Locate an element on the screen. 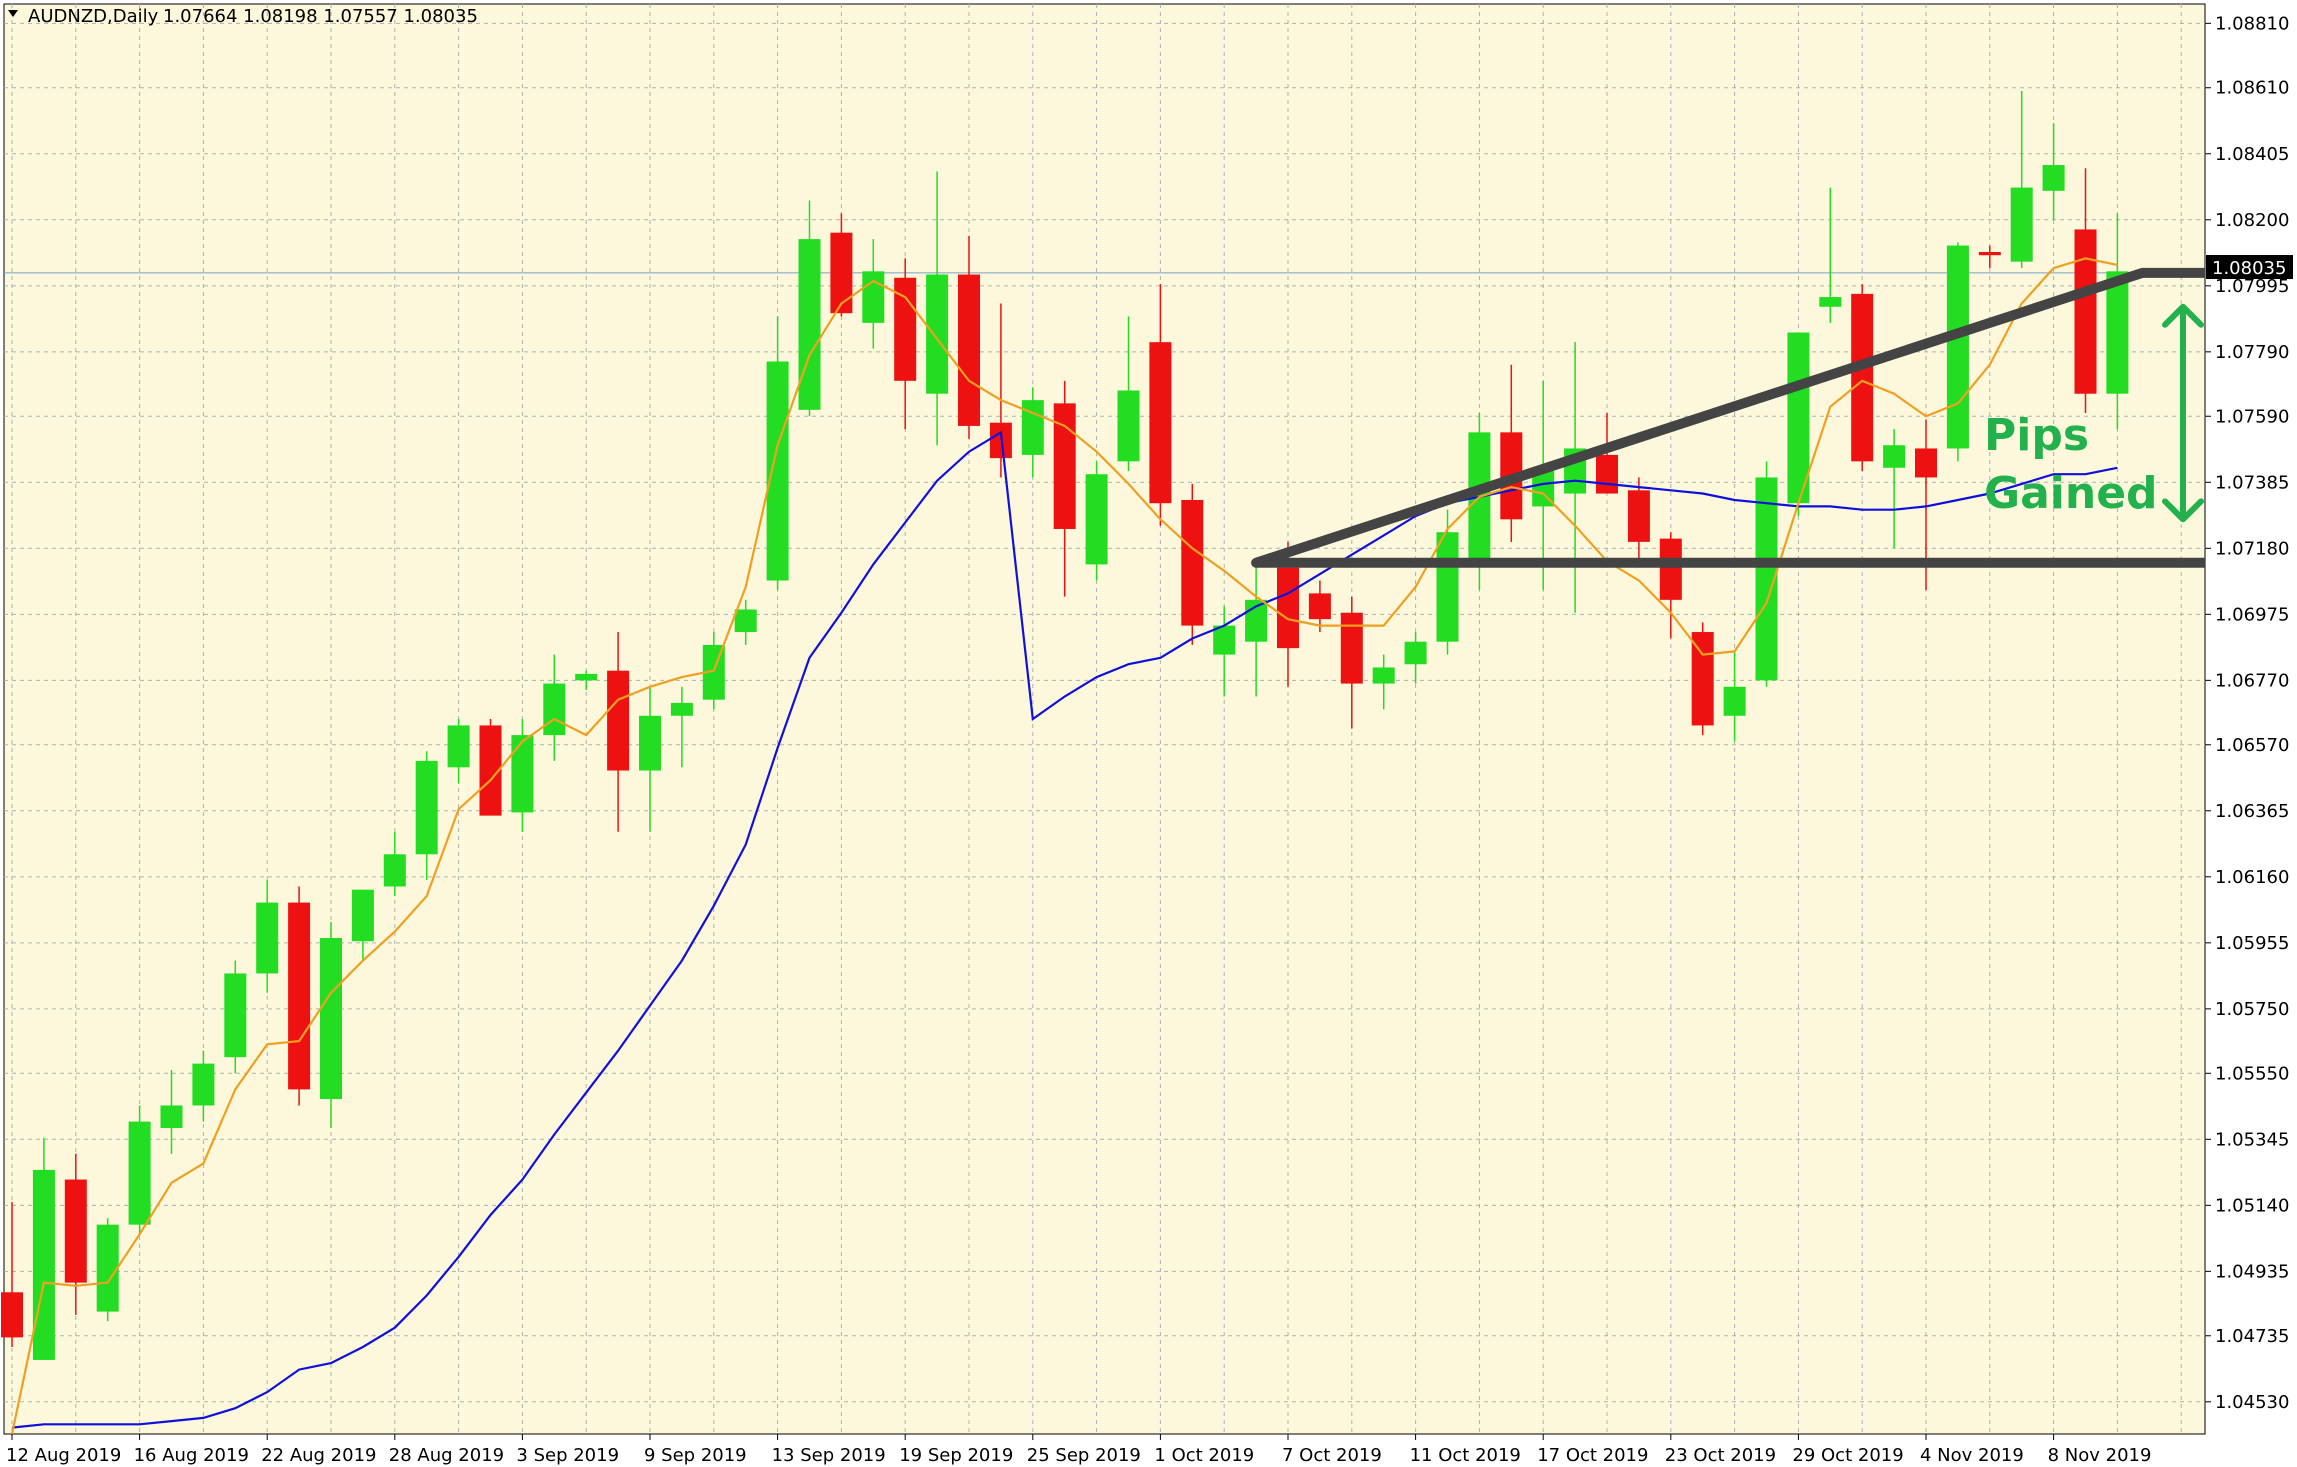  y-tick-label: 1.05750 is located at coordinates (2252, 1009).